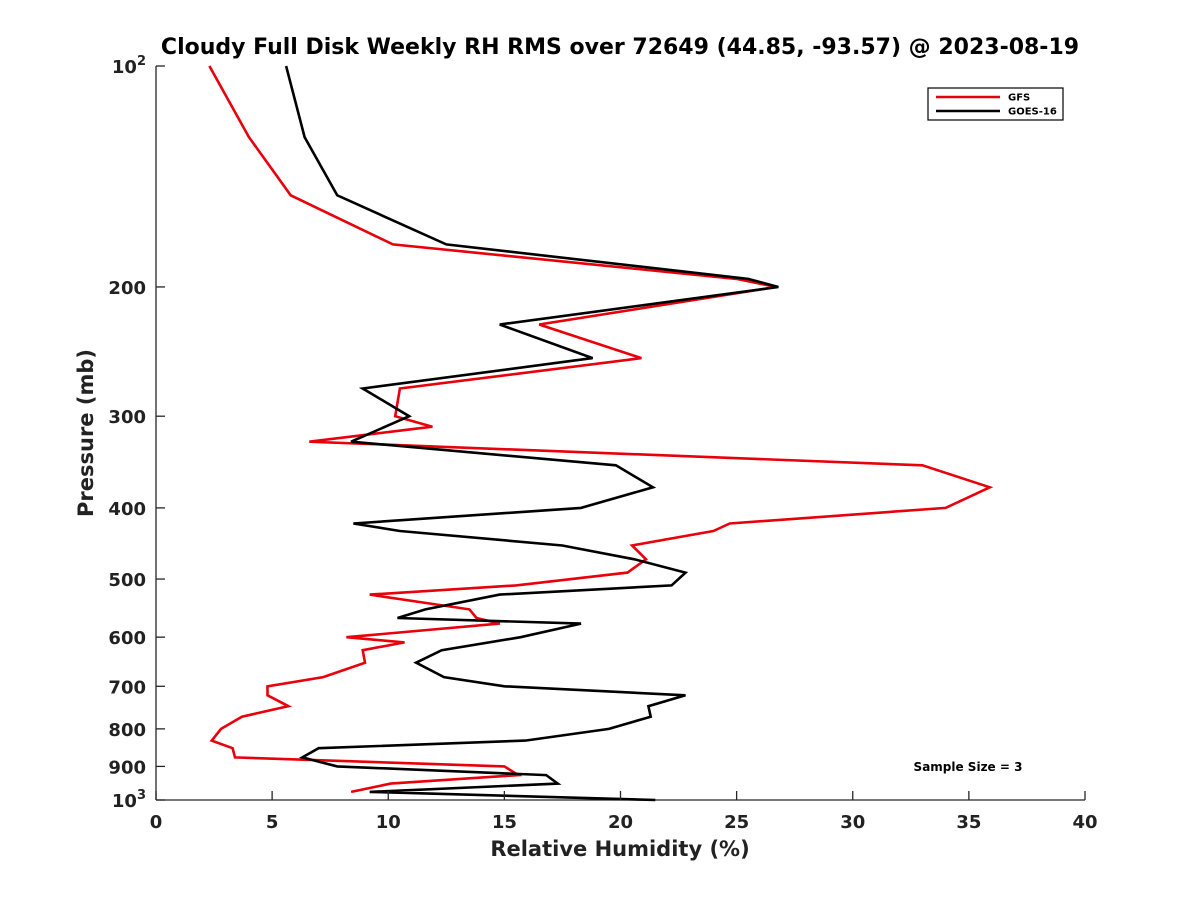 The width and height of the screenshot is (1200, 900). I want to click on legend: GFS GOES-16, so click(995, 104).